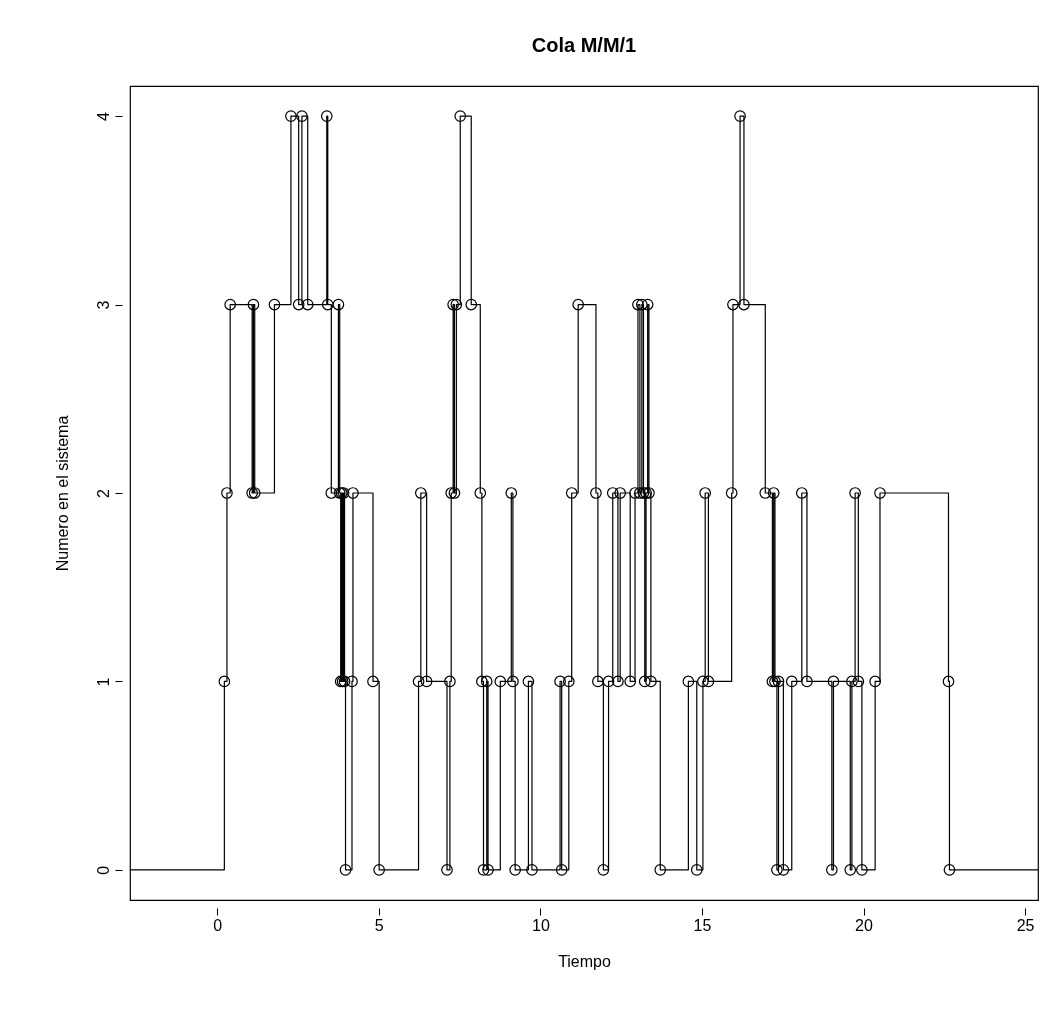 Image resolution: width=1042 pixels, height=1026 pixels. What do you see at coordinates (103, 870) in the screenshot?
I see `y-tick-label: 0` at bounding box center [103, 870].